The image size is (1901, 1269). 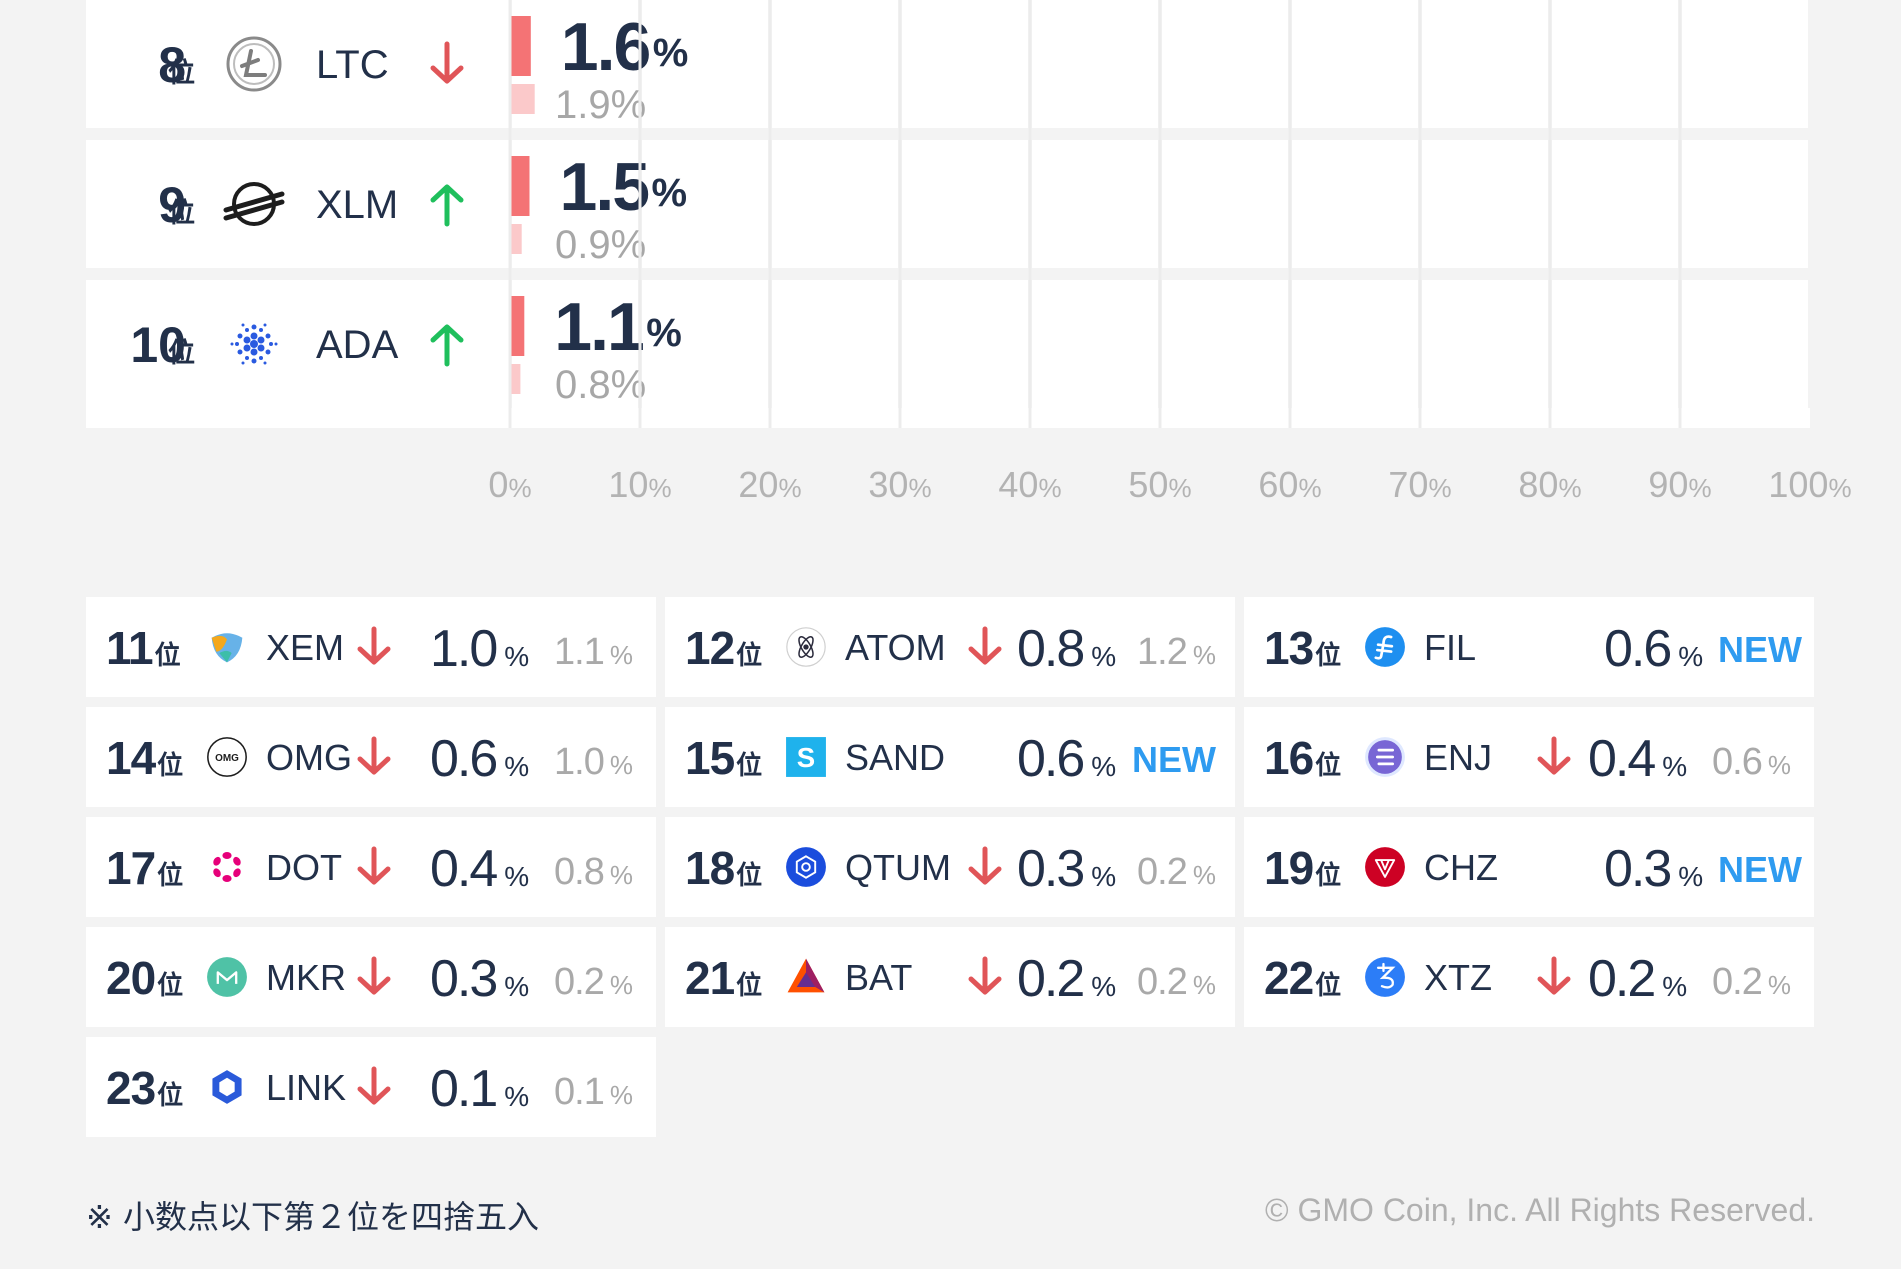 I want to click on rank-number: 23, so click(x=131, y=1088).